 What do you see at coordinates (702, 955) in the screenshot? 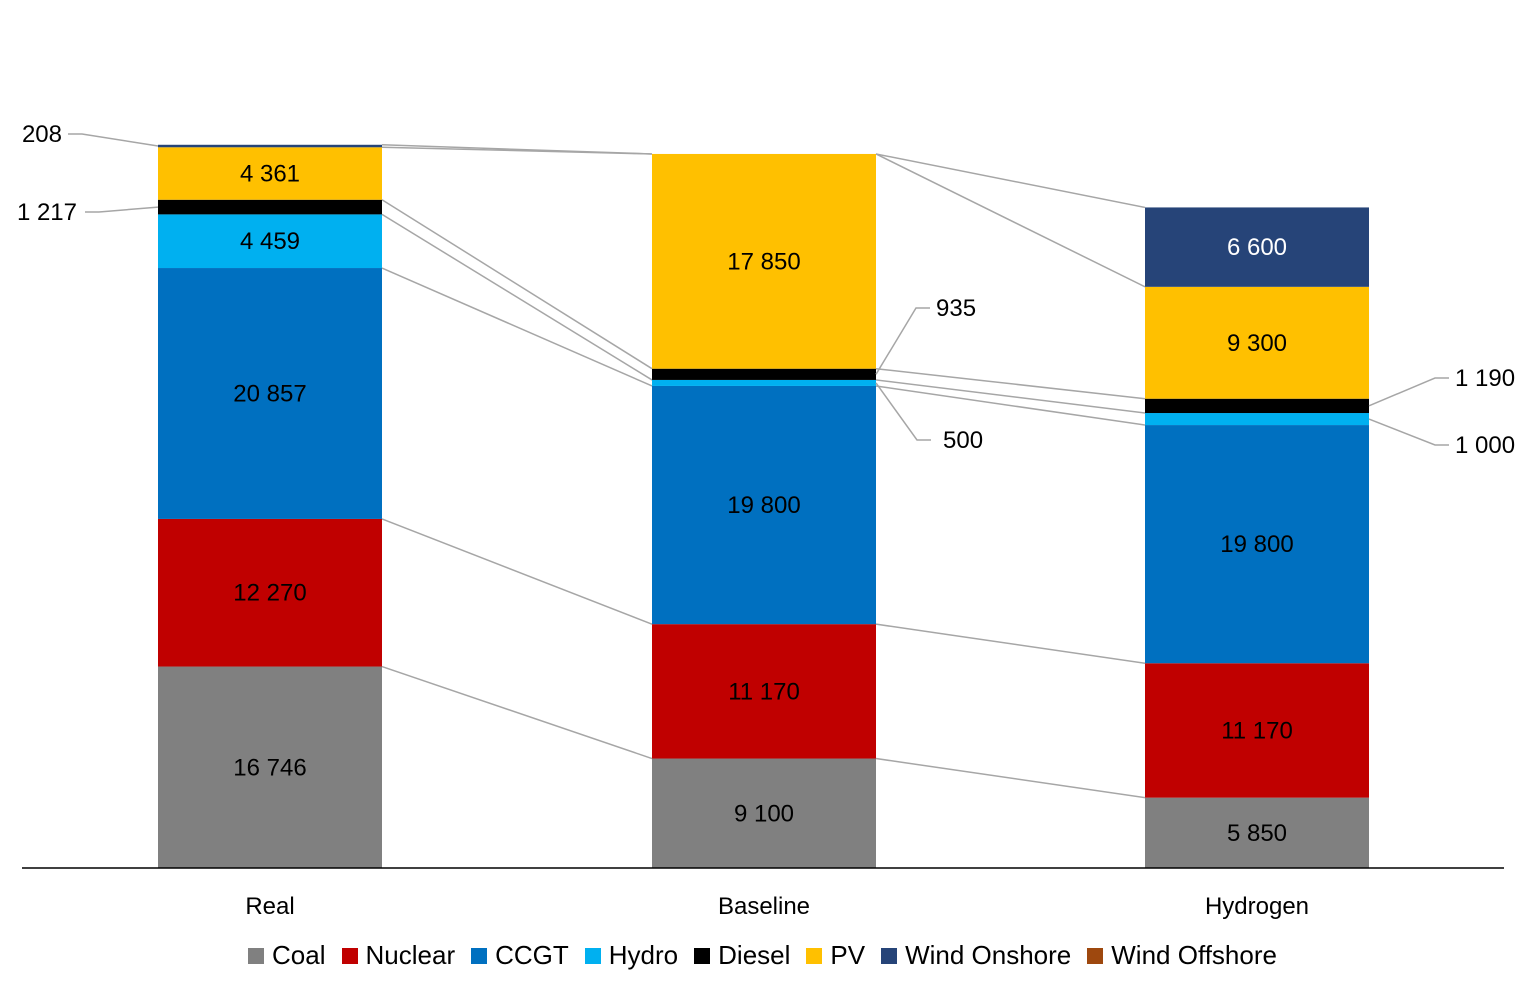
I see `legend-swatch-diesel` at bounding box center [702, 955].